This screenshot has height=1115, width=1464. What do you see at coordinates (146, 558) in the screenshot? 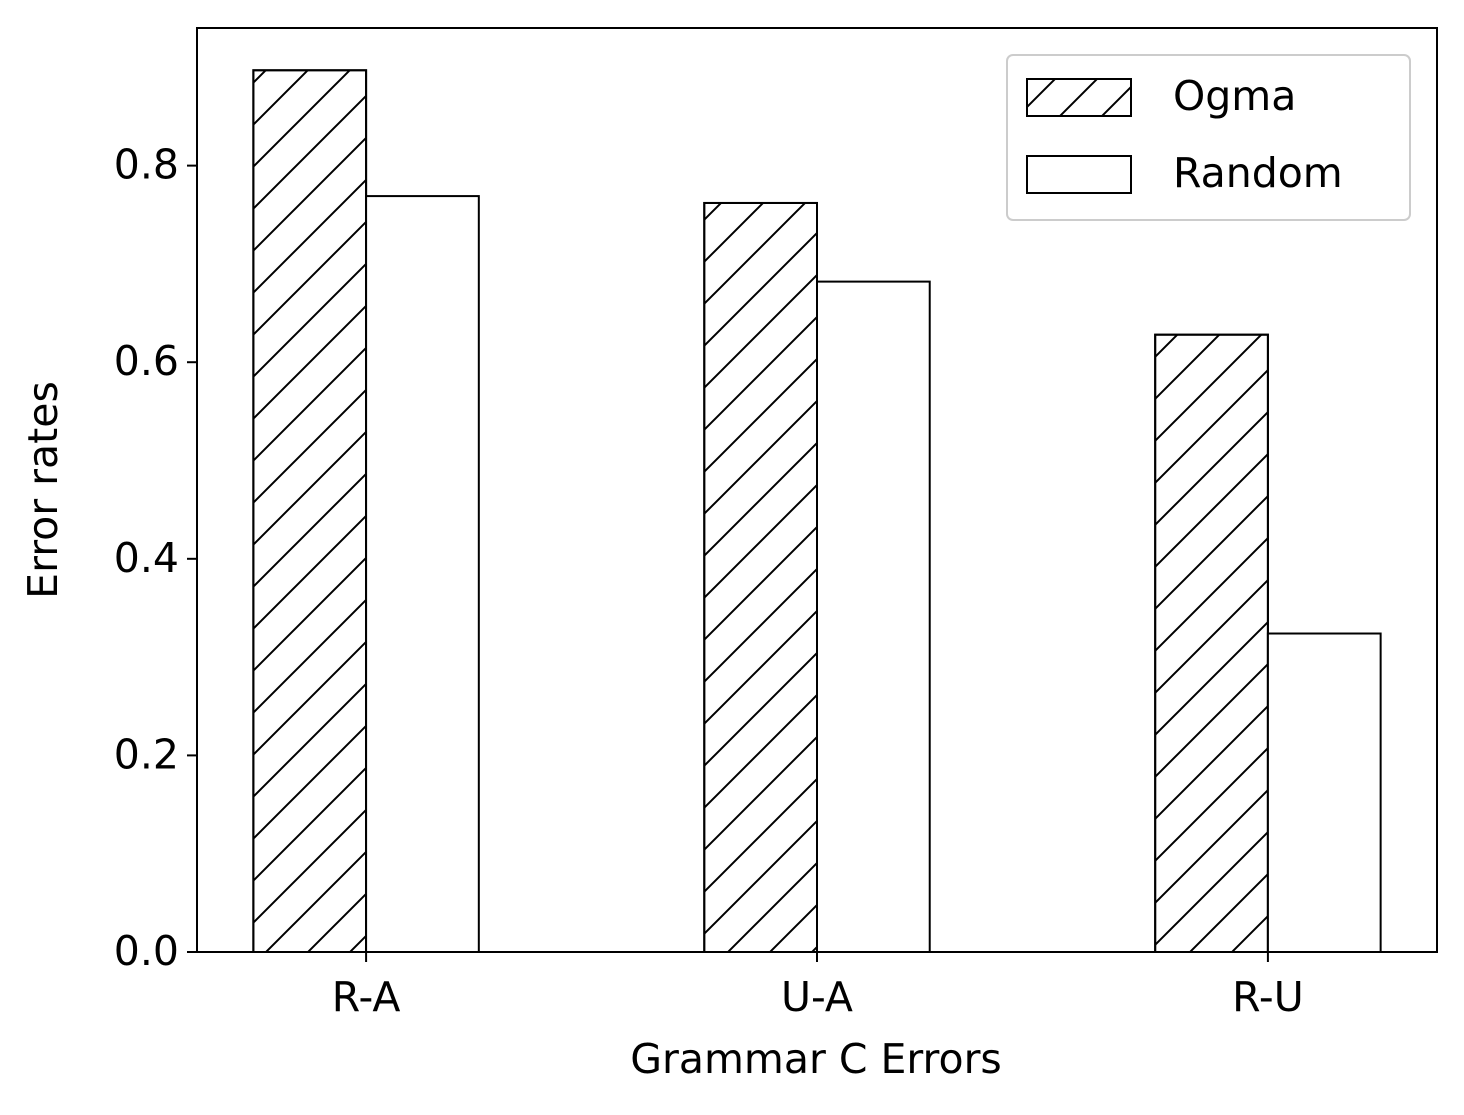
I see `y-tick-label: 0.4` at bounding box center [146, 558].